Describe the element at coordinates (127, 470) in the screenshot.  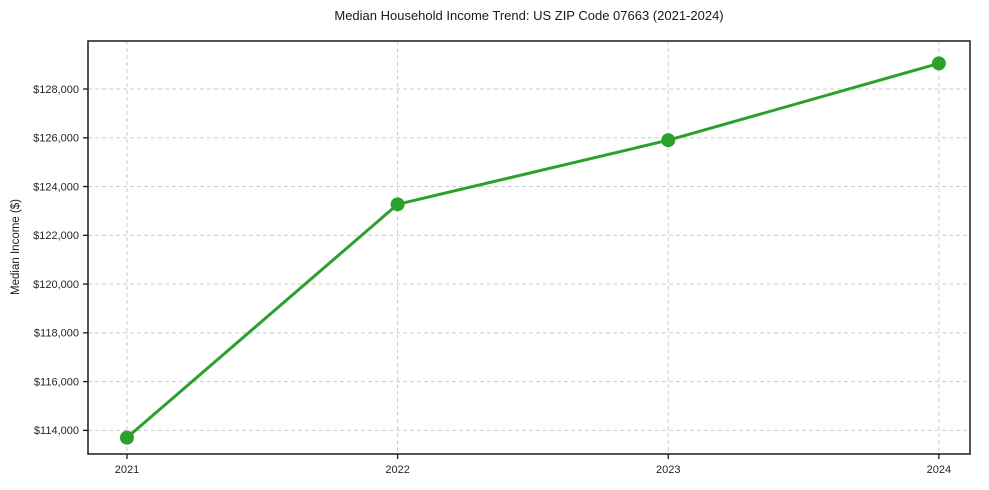
I see `x-tick-label: 2021` at that location.